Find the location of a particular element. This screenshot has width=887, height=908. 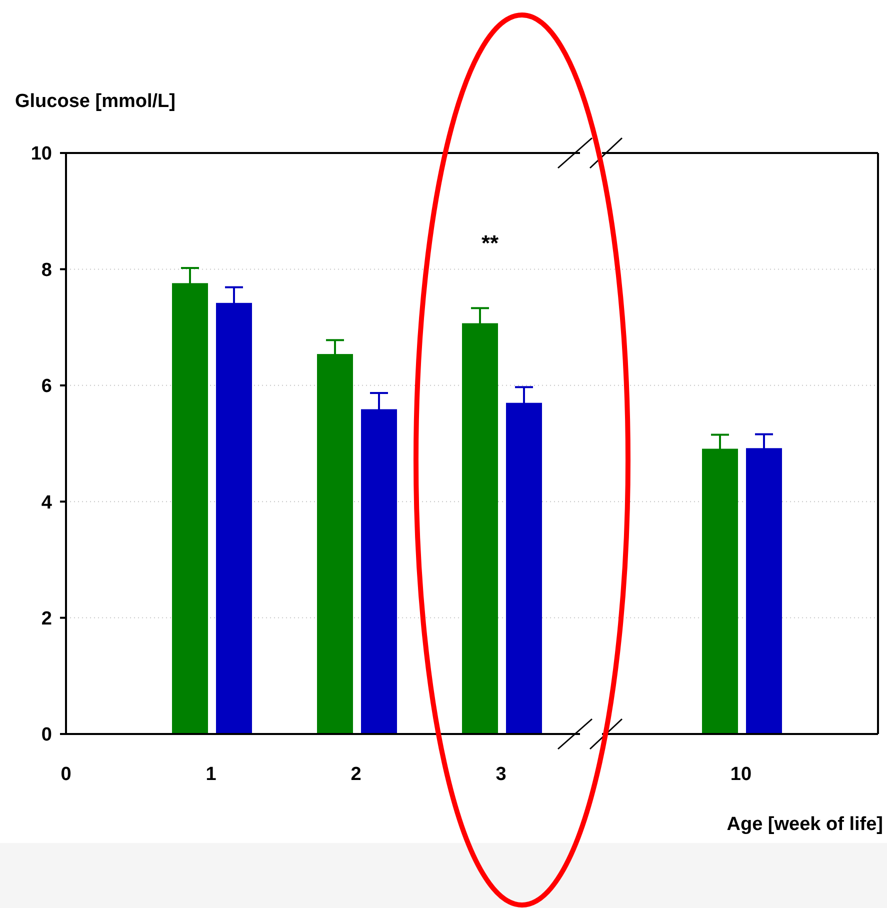

y-tick-label: 4 is located at coordinates (46, 503).